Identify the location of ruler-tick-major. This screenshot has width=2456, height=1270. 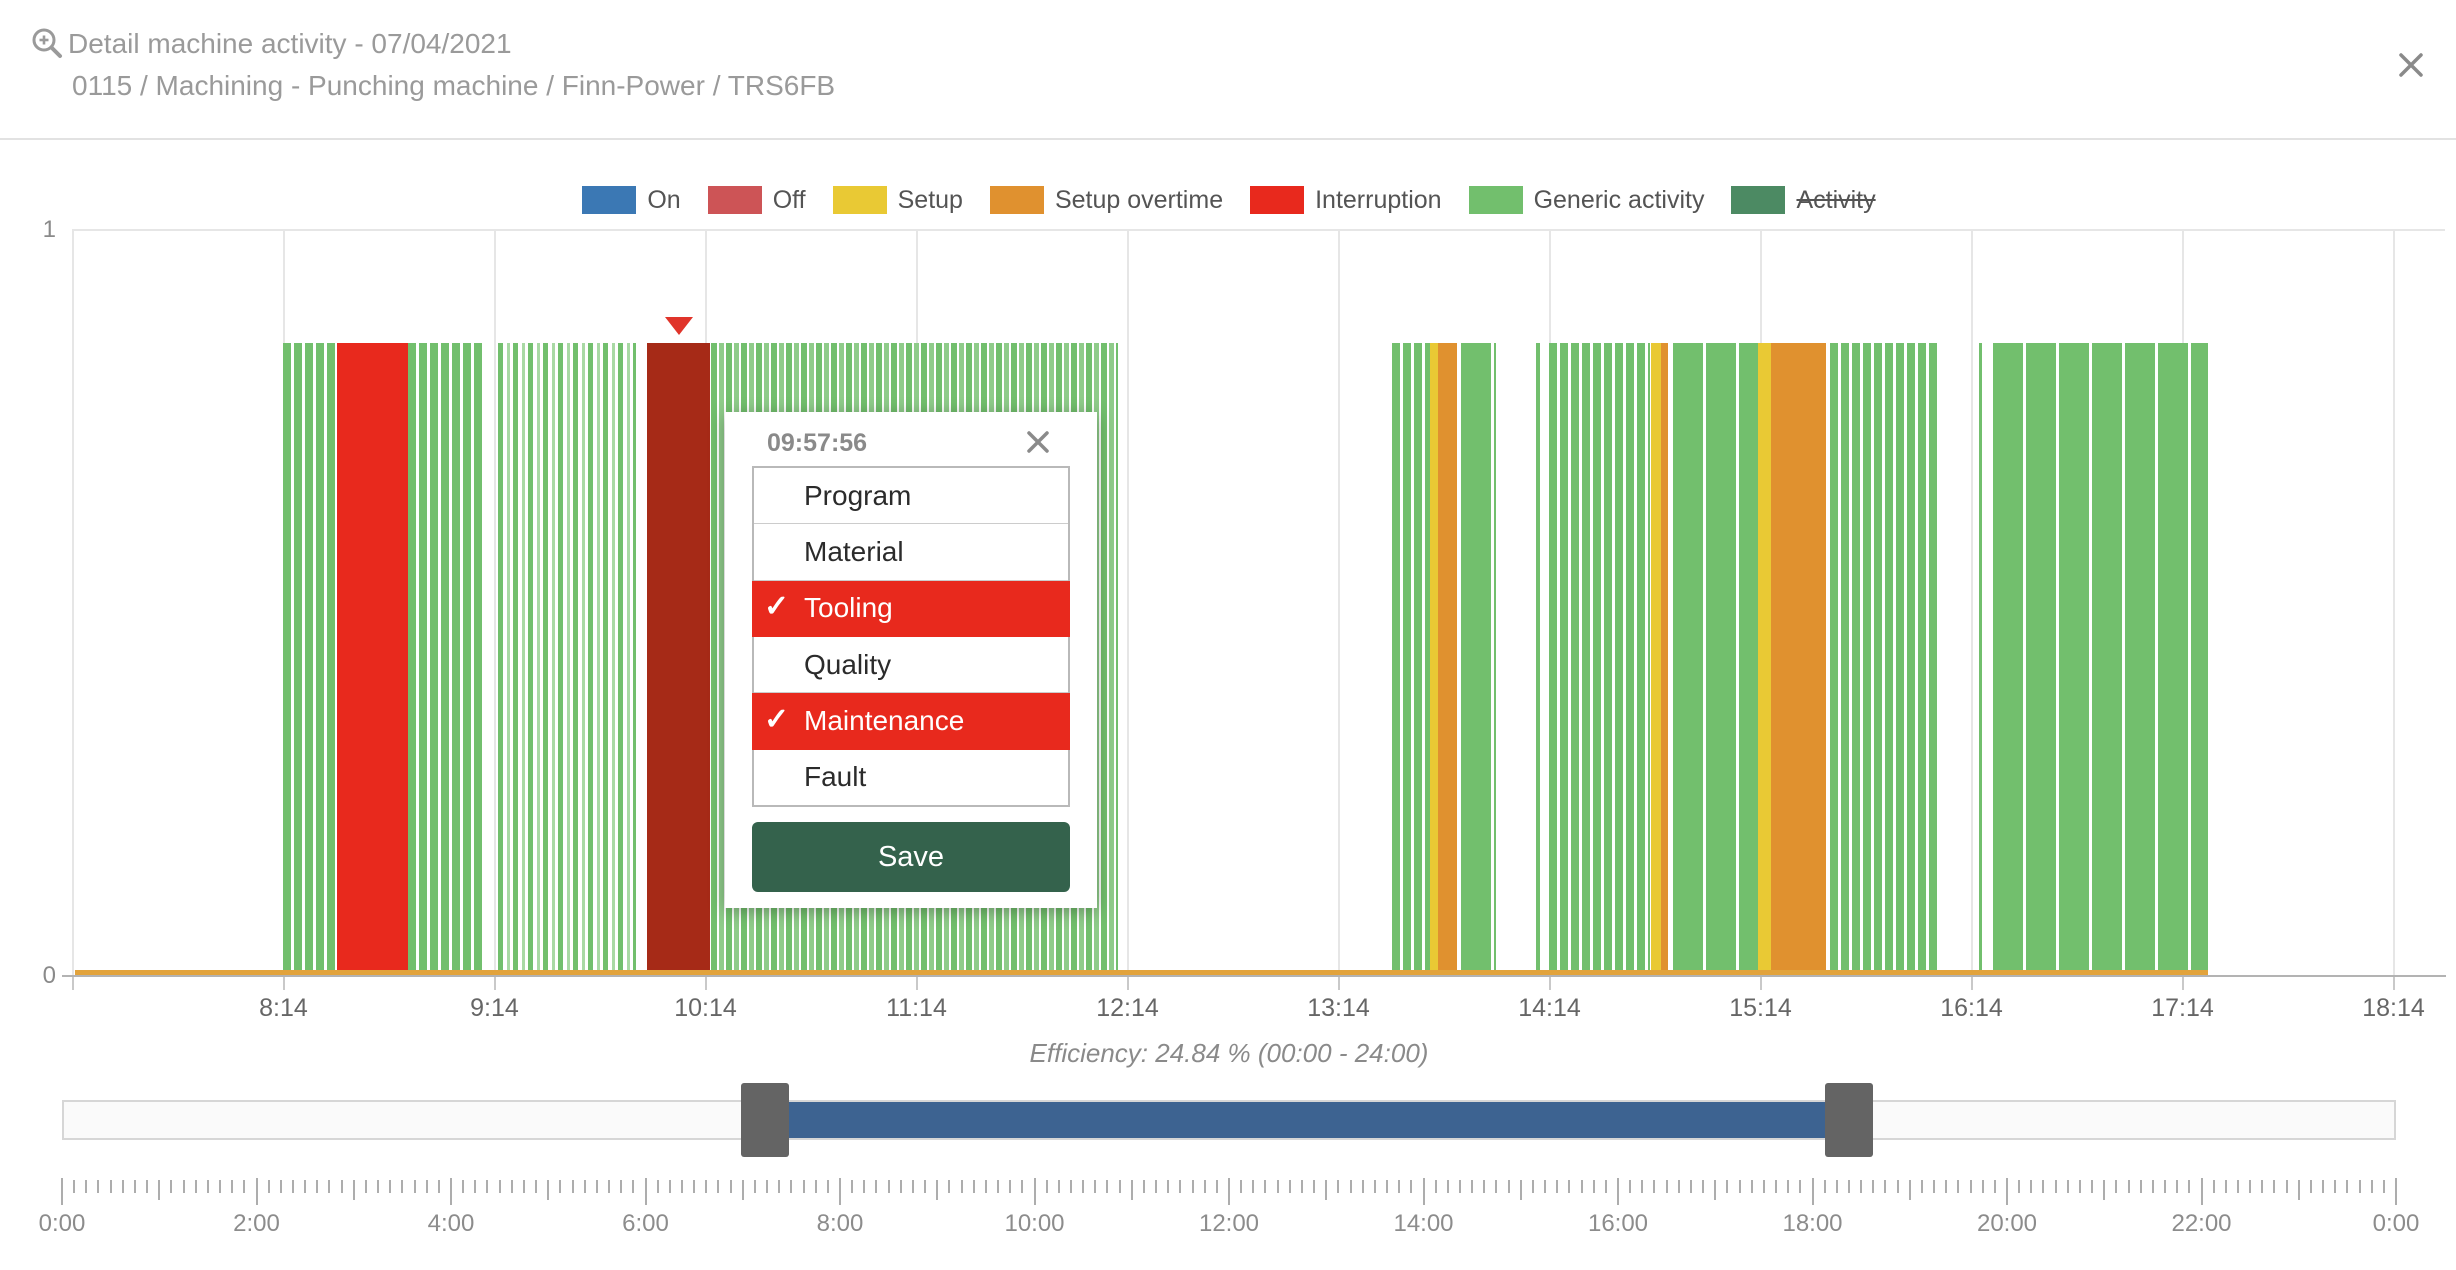
(645, 1191).